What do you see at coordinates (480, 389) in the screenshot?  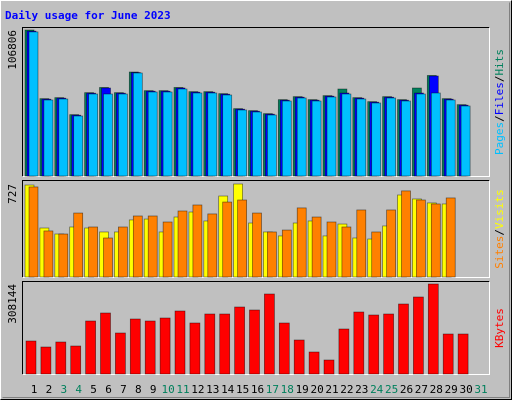 I see `x-tick-label: 31` at bounding box center [480, 389].